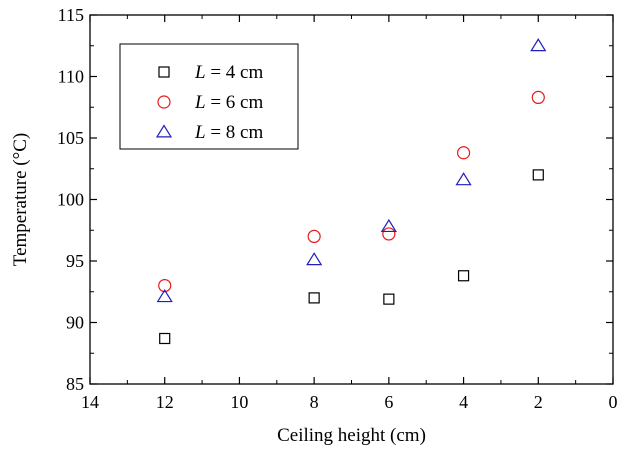 The image size is (623, 450). What do you see at coordinates (90, 402) in the screenshot?
I see `x-tick-label: 14` at bounding box center [90, 402].